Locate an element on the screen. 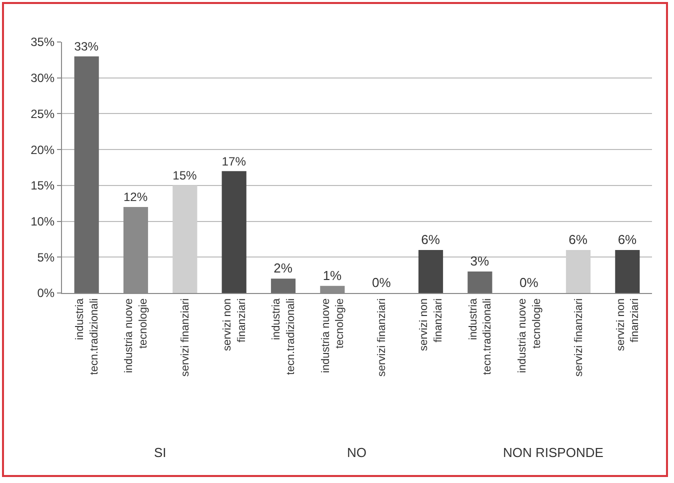  text: NO is located at coordinates (356, 452).